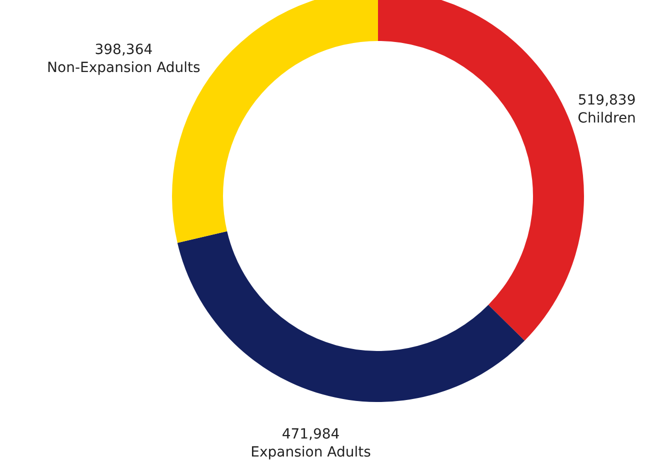 The width and height of the screenshot is (652, 472). I want to click on data-label: 471,984, so click(311, 434).